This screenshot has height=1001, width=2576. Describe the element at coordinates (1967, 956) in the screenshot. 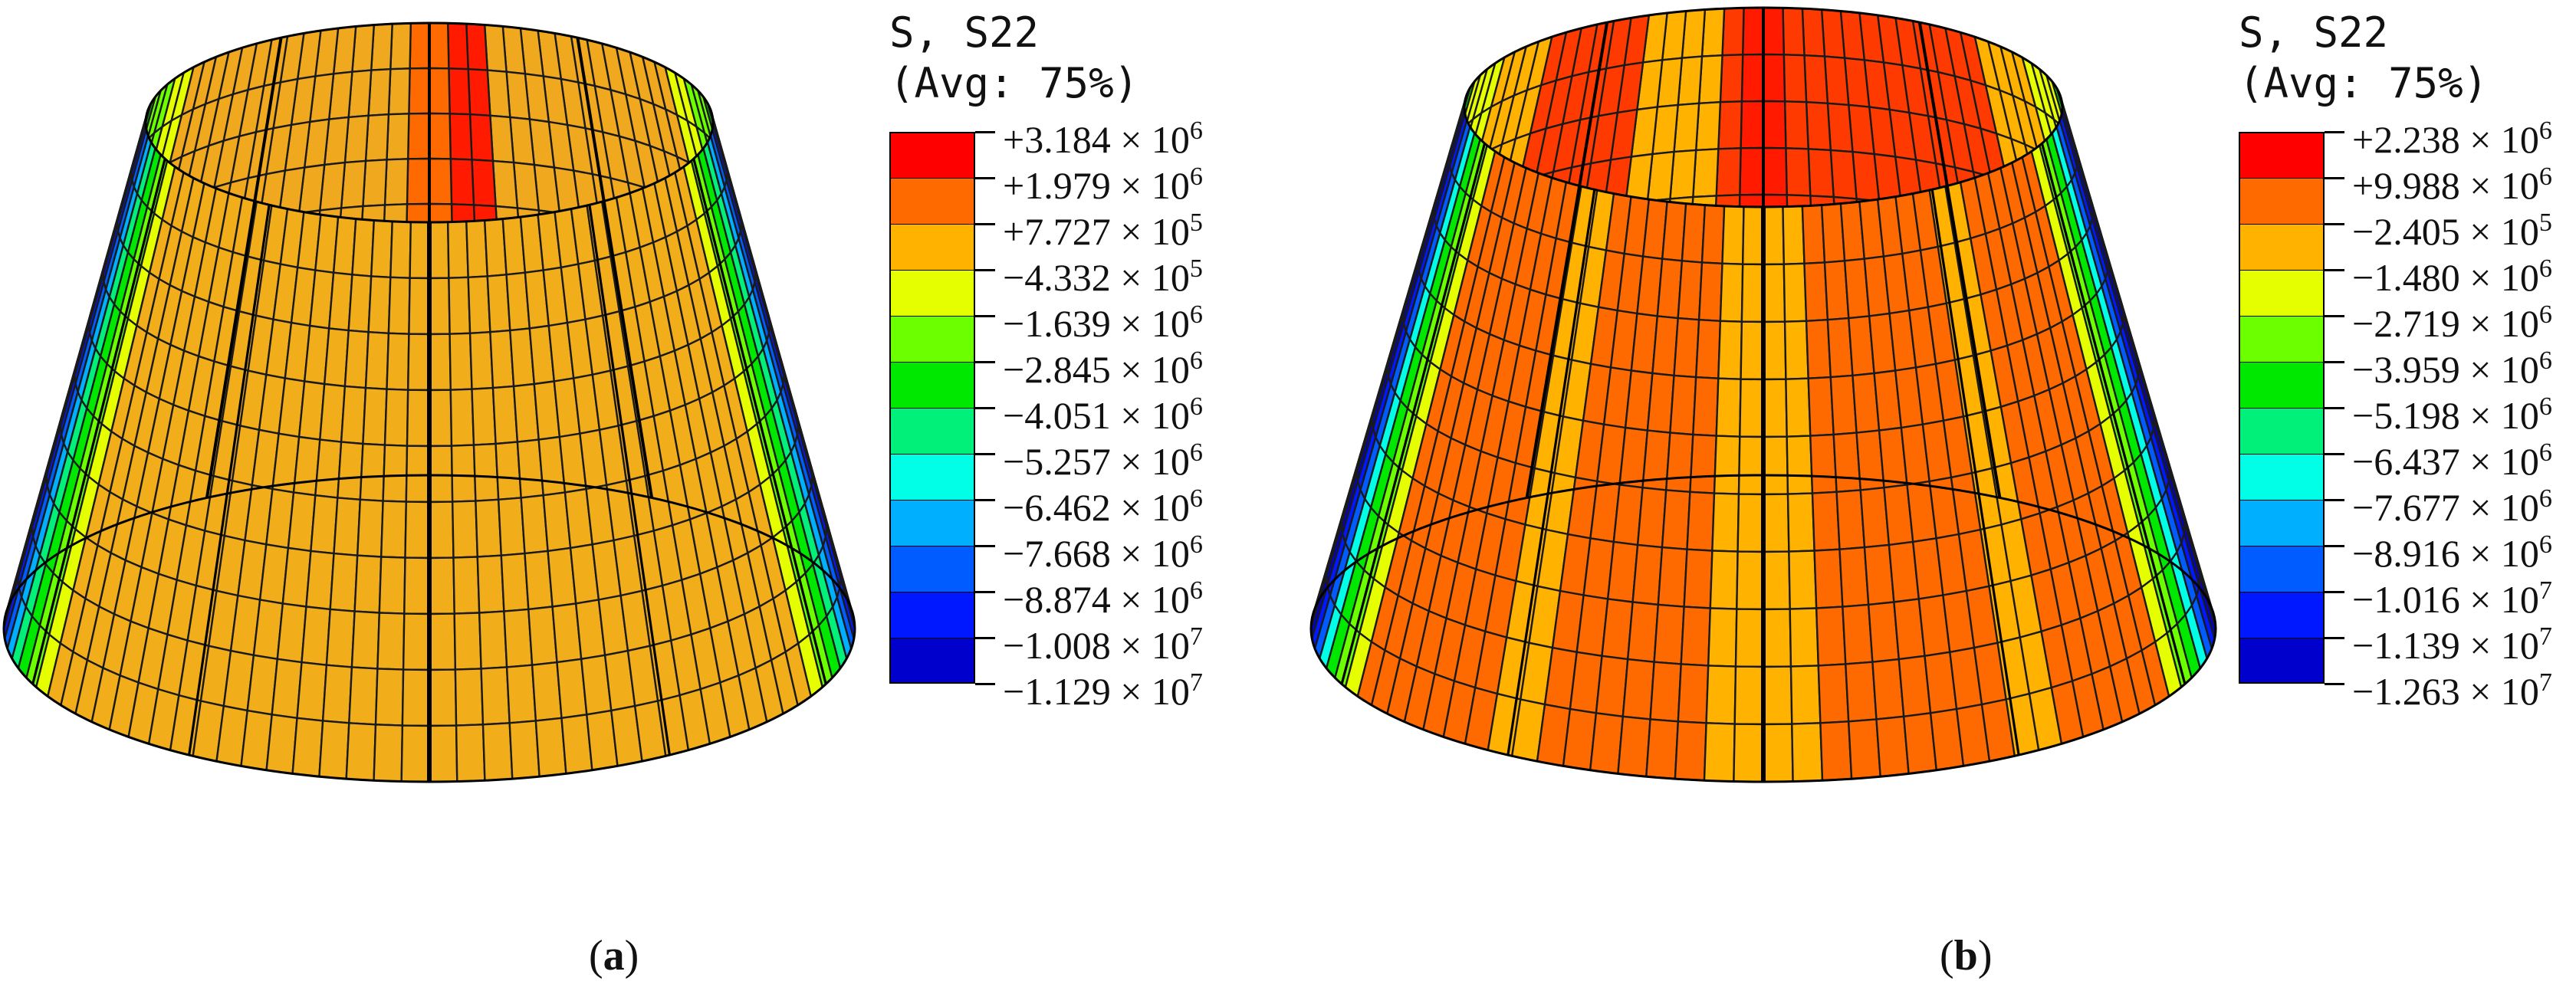

I see `caption-b: (b)` at that location.